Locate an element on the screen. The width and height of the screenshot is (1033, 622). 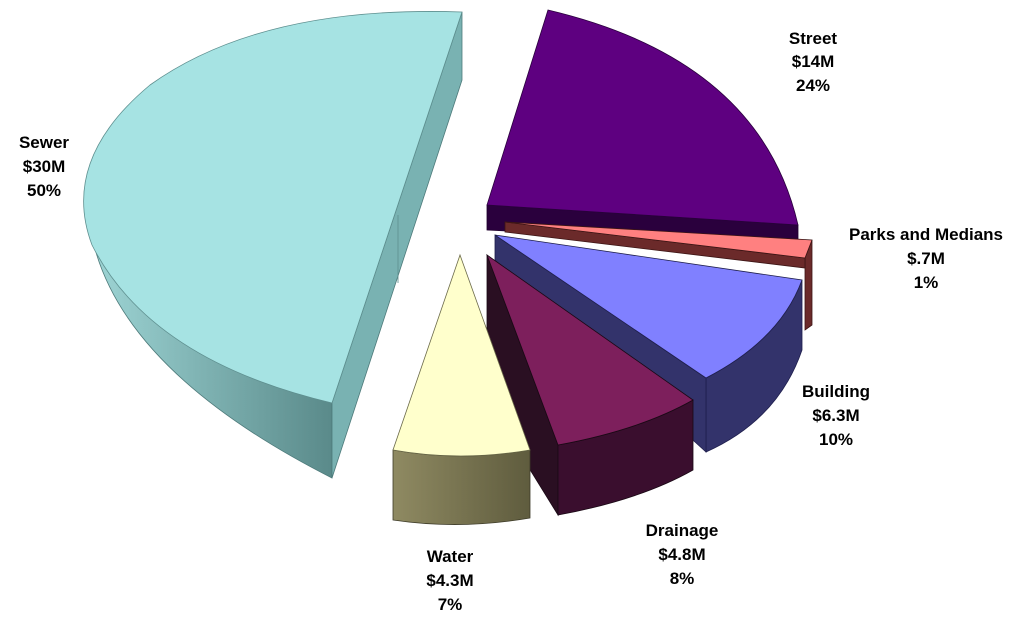
pie-slice-street is located at coordinates (642, 127).